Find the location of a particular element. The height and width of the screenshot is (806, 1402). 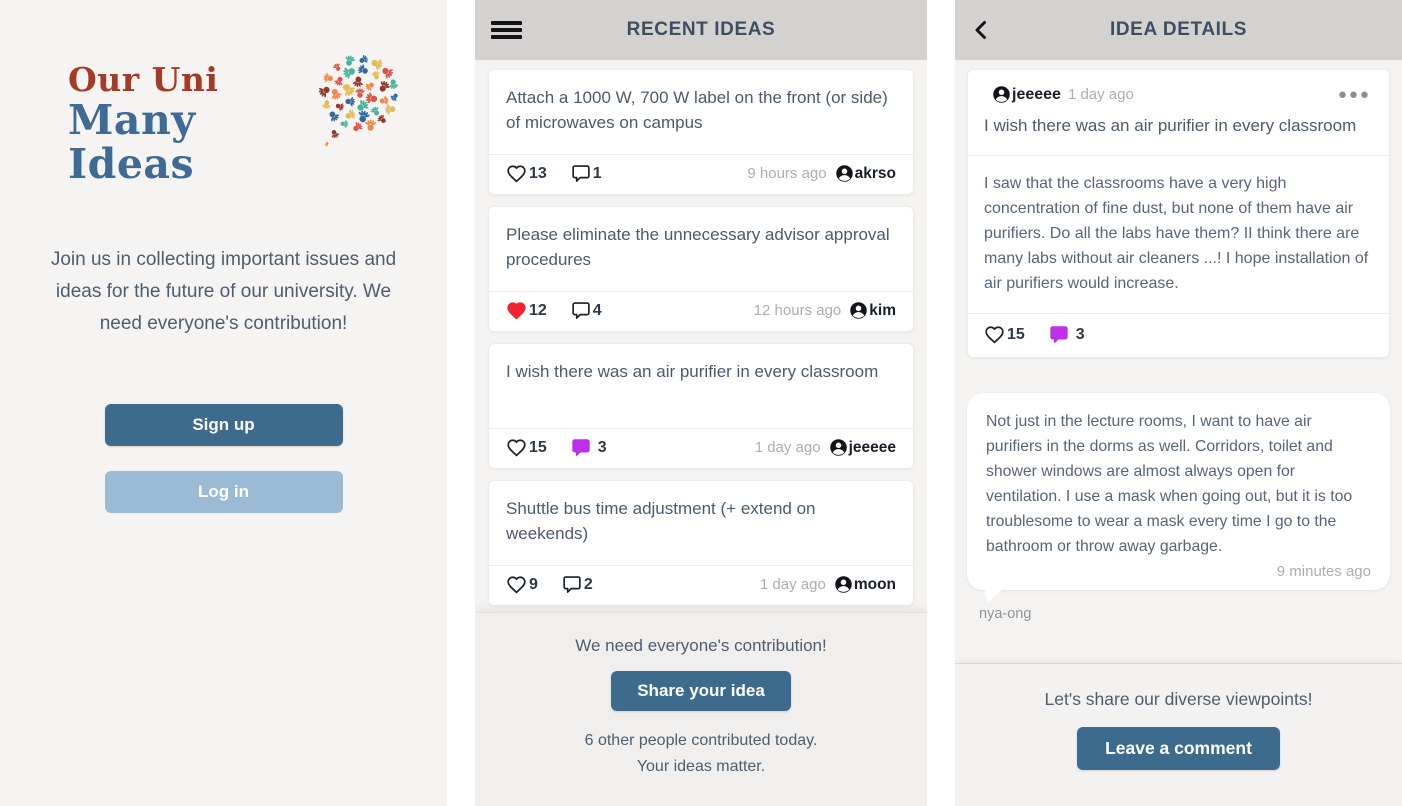

recent-ideas-appbar: RECENT IDEAS is located at coordinates (701, 30).